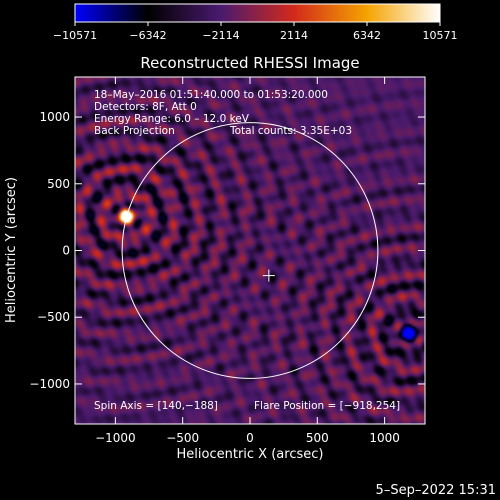 The image size is (500, 500). What do you see at coordinates (58, 184) in the screenshot?
I see `y-tick-label: 500` at bounding box center [58, 184].